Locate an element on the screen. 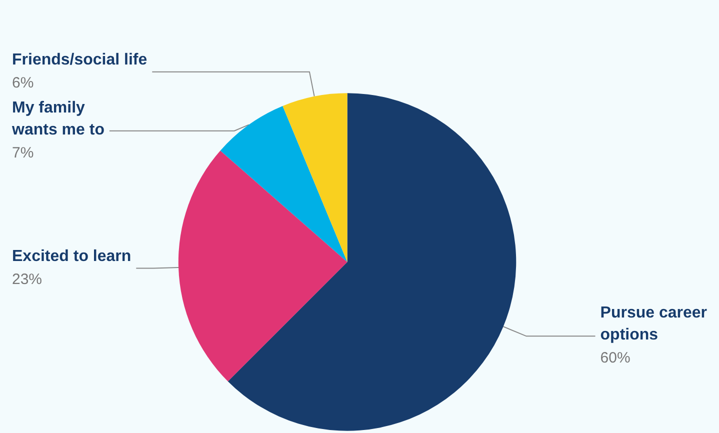 The width and height of the screenshot is (719, 433). data-label: 23% is located at coordinates (27, 279).